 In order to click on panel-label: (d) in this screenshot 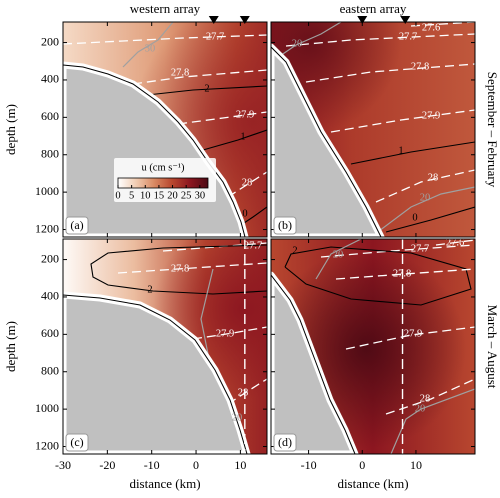, I will do `click(285, 442)`.